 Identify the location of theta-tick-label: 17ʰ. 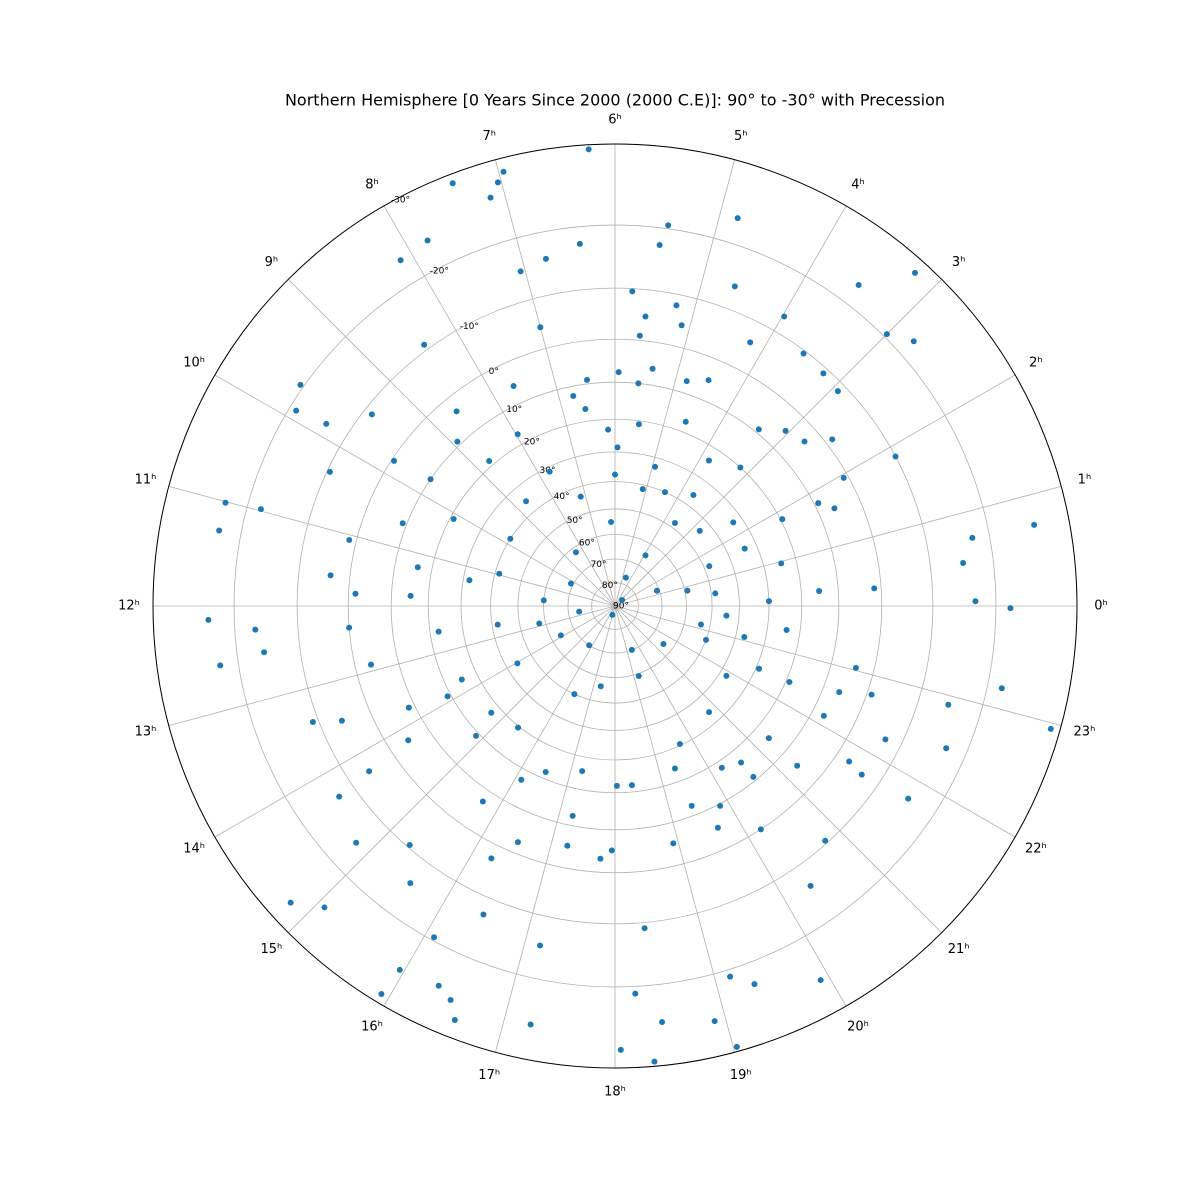
(489, 1075).